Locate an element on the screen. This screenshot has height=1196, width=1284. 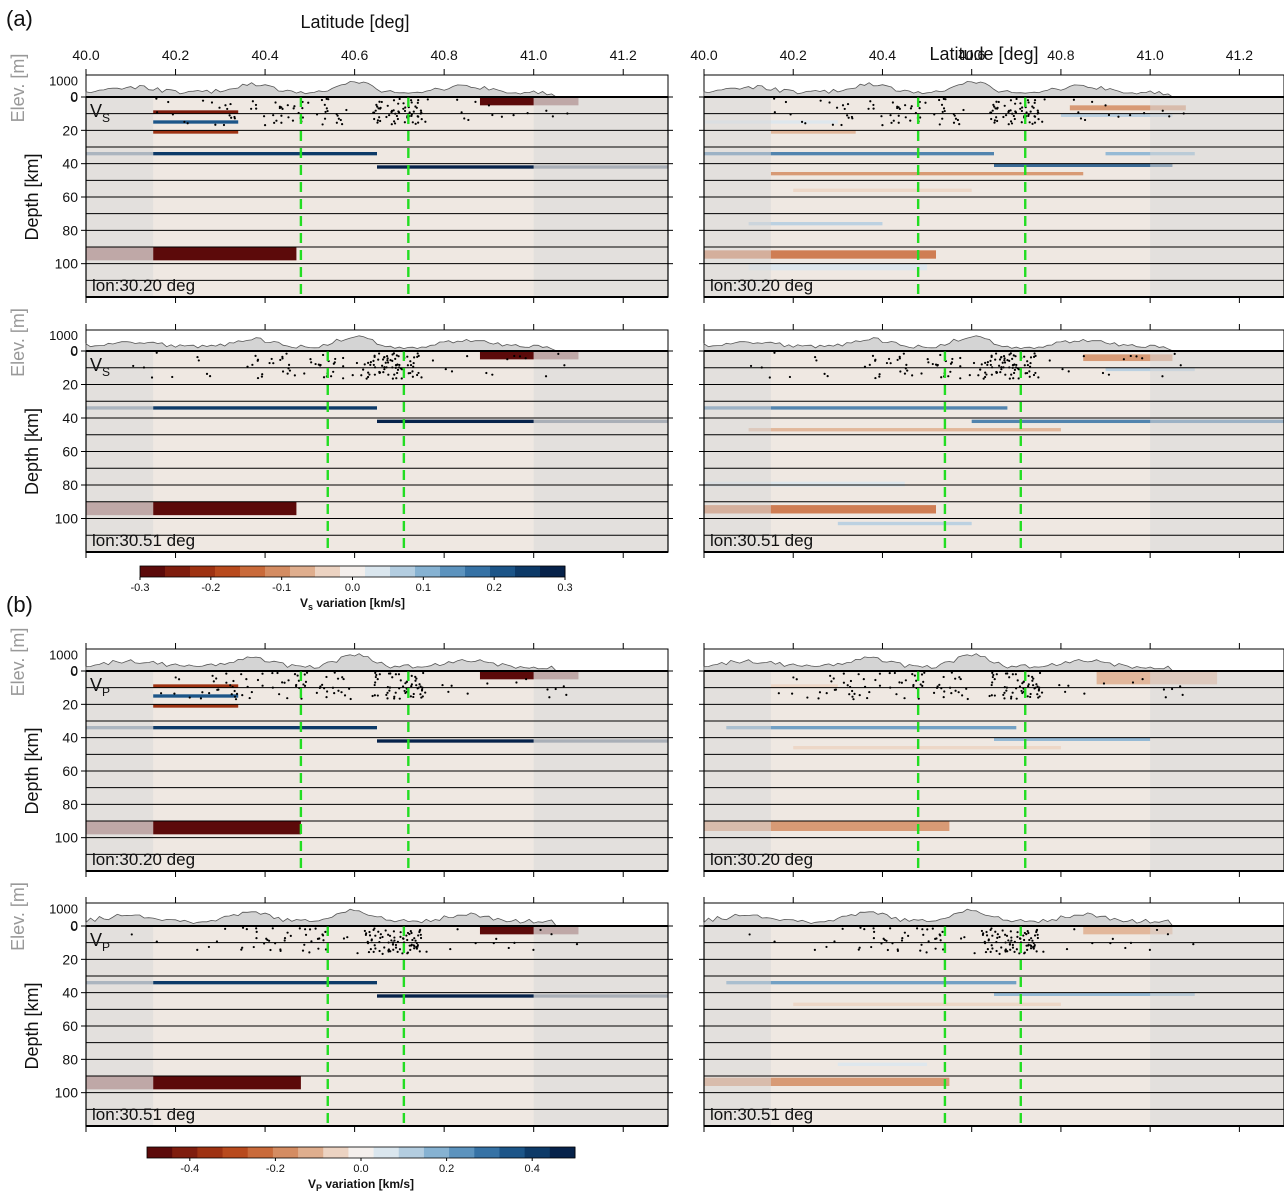
colorbar-tick-label: 0.4 is located at coordinates (532, 1169).